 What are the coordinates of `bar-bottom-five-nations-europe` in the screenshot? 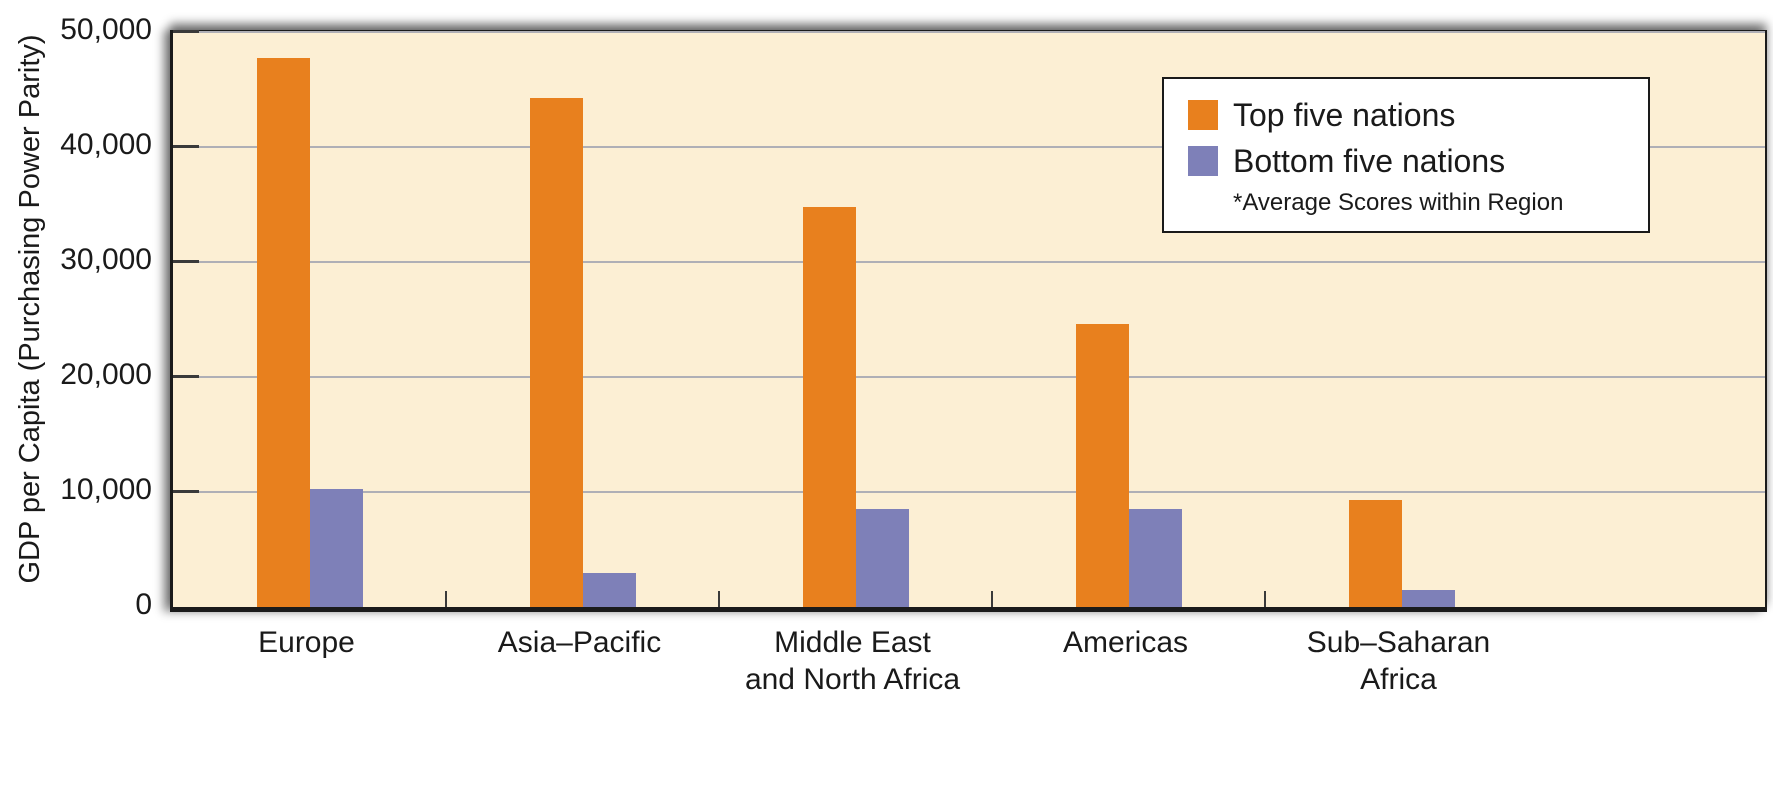 It's located at (336, 547).